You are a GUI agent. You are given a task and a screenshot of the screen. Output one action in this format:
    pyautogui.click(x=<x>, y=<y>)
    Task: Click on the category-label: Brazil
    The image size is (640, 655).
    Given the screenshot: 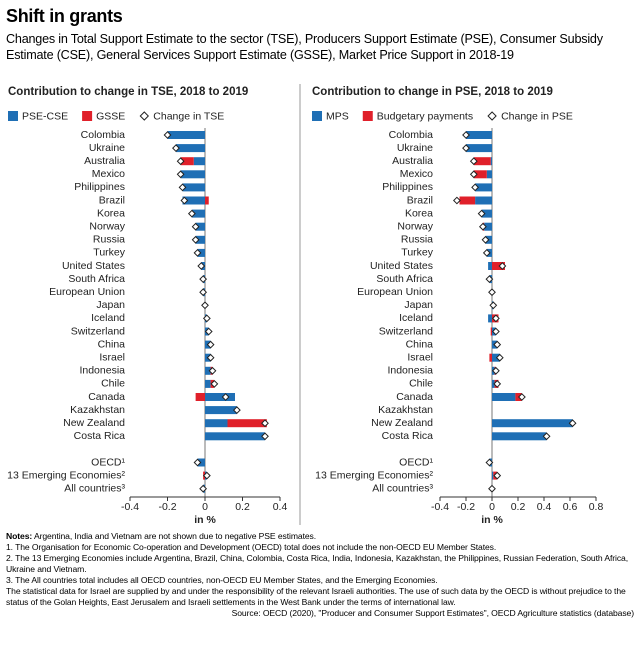 What is the action you would take?
    pyautogui.click(x=420, y=200)
    